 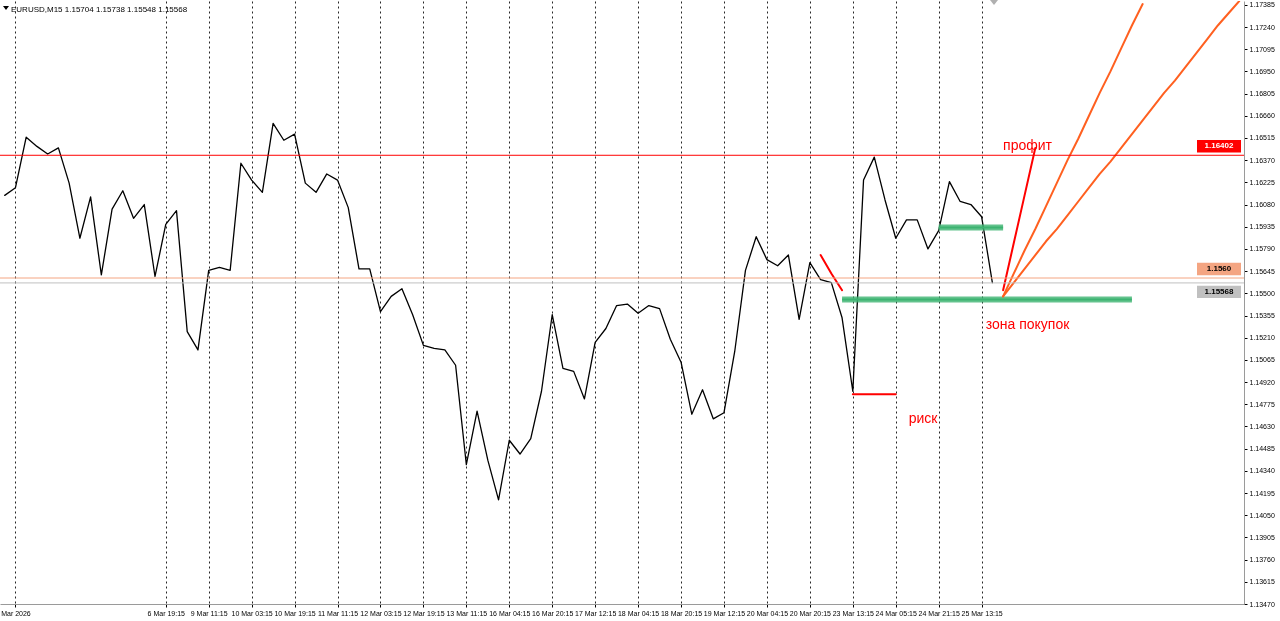 I want to click on annotation: зона покупок, so click(x=1028, y=323).